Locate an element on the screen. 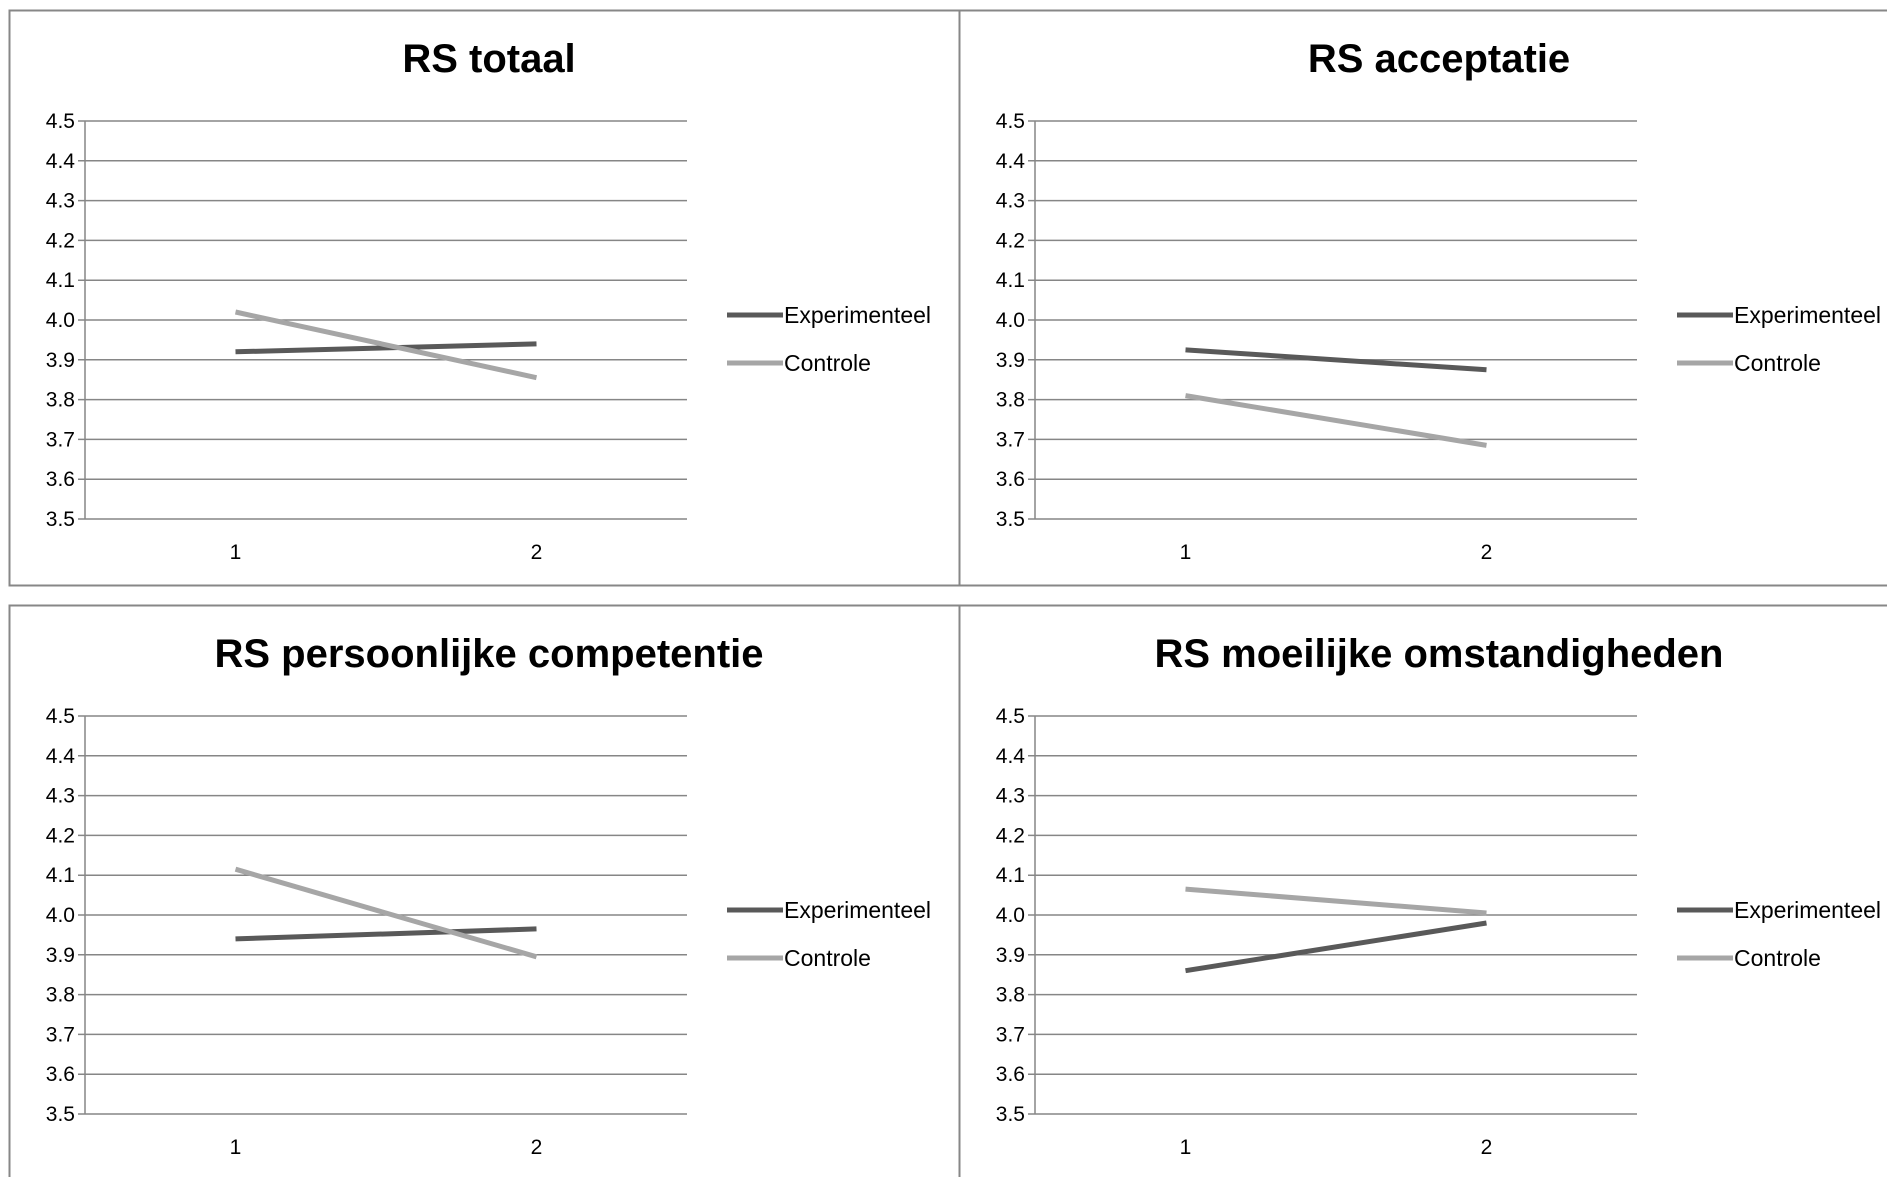  chart-title: RS totaal is located at coordinates (488, 59).